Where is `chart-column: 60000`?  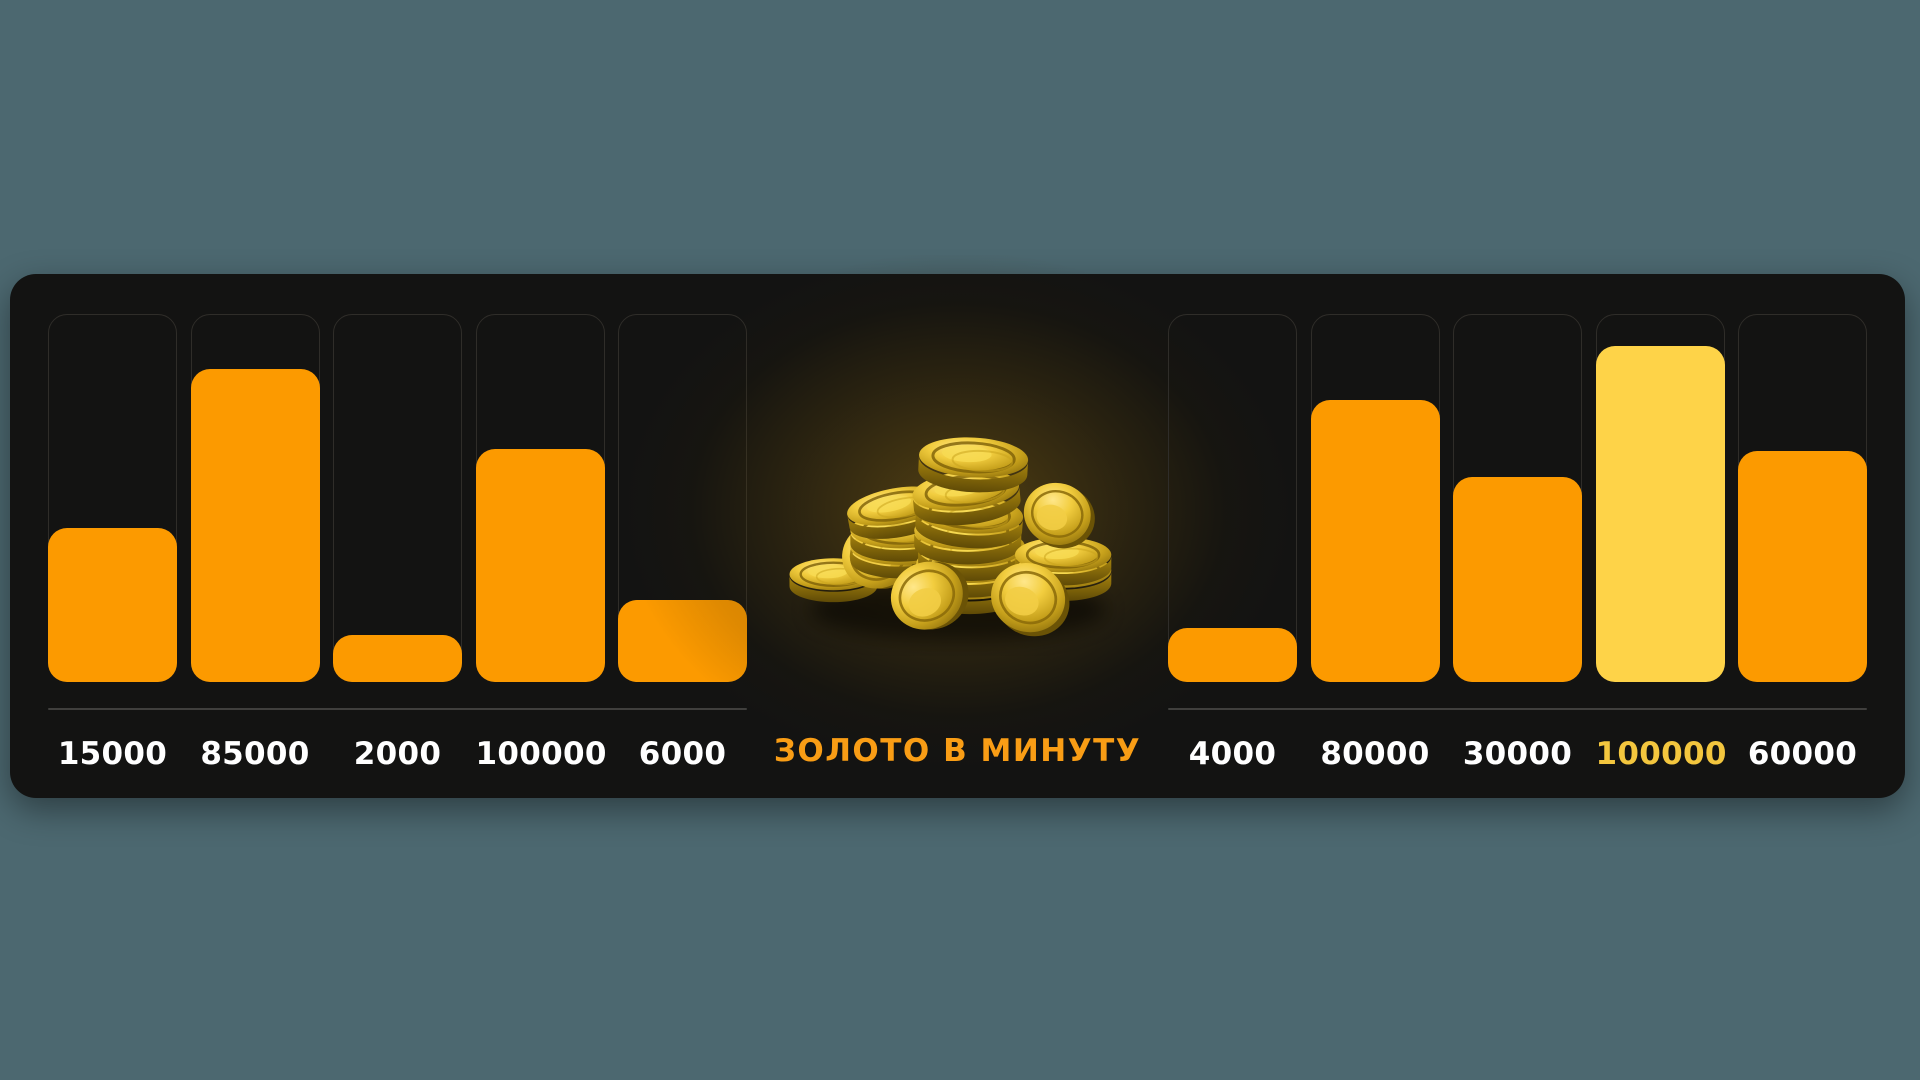 chart-column: 60000 is located at coordinates (1802, 542).